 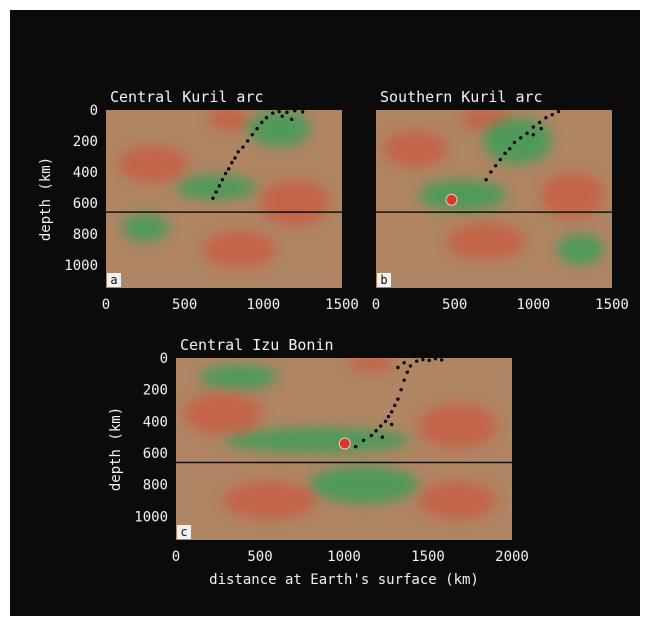 What do you see at coordinates (512, 557) in the screenshot?
I see `x-tick-label: 2000` at bounding box center [512, 557].